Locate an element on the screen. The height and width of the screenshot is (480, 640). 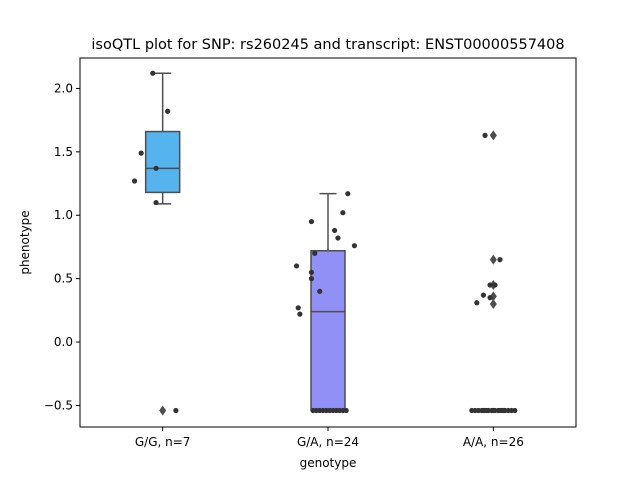
y-tick-label: 0.5 is located at coordinates (63, 279).